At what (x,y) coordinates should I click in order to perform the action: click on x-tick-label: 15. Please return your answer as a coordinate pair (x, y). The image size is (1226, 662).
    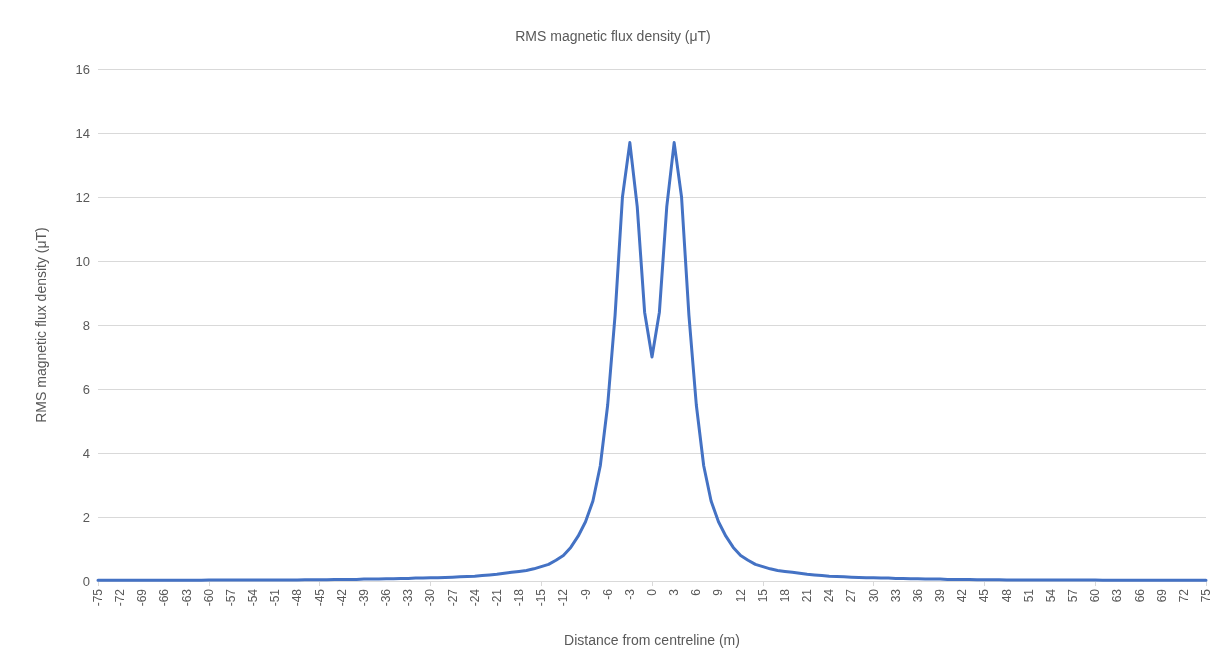
    Looking at the image, I should click on (762, 595).